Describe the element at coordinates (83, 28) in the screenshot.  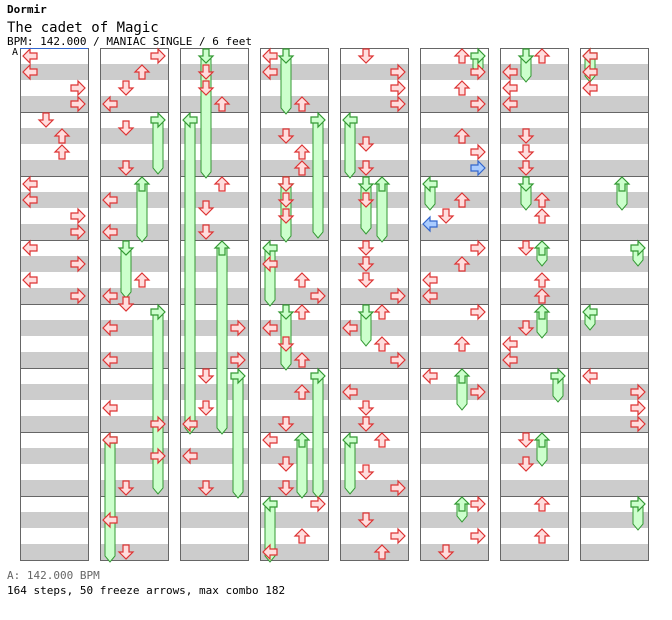
I see `song-title: The cadet of Magic` at that location.